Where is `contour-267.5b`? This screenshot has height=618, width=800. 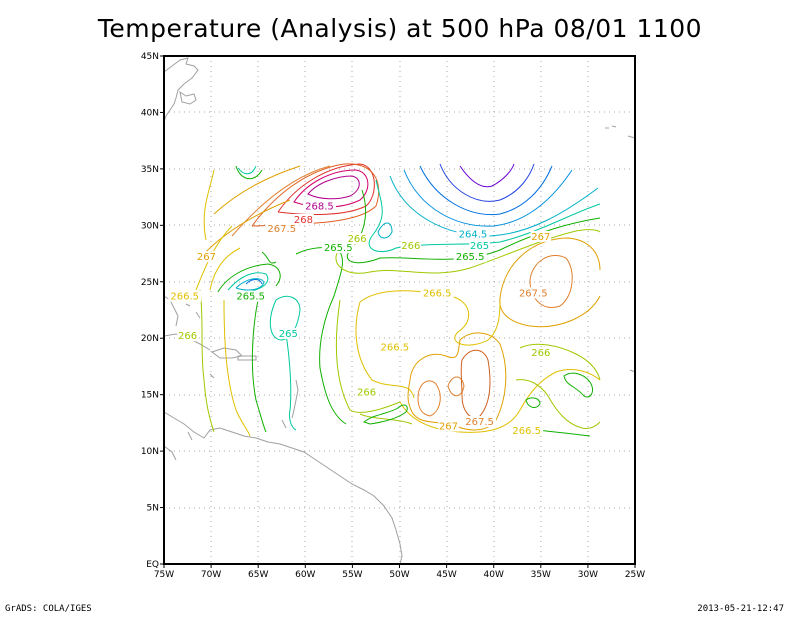 contour-267.5b is located at coordinates (281, 201).